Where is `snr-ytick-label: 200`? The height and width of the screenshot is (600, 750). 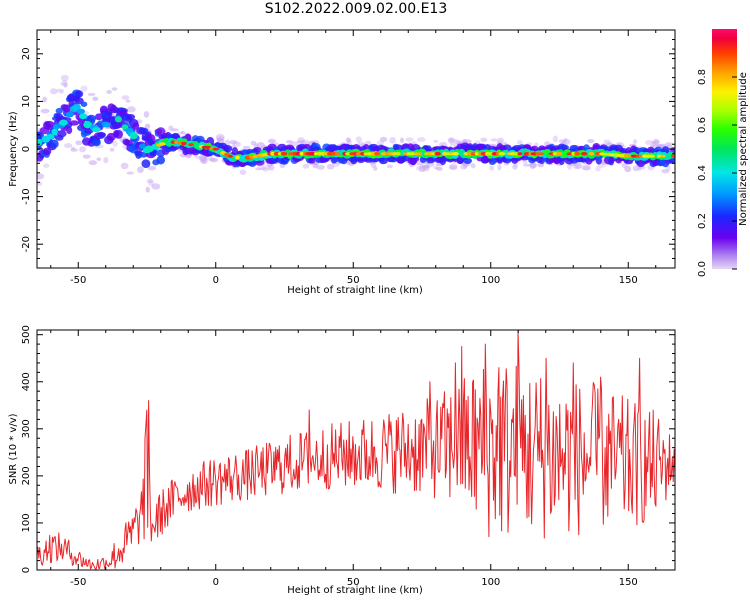
snr-ytick-label: 200 is located at coordinates (26, 475).